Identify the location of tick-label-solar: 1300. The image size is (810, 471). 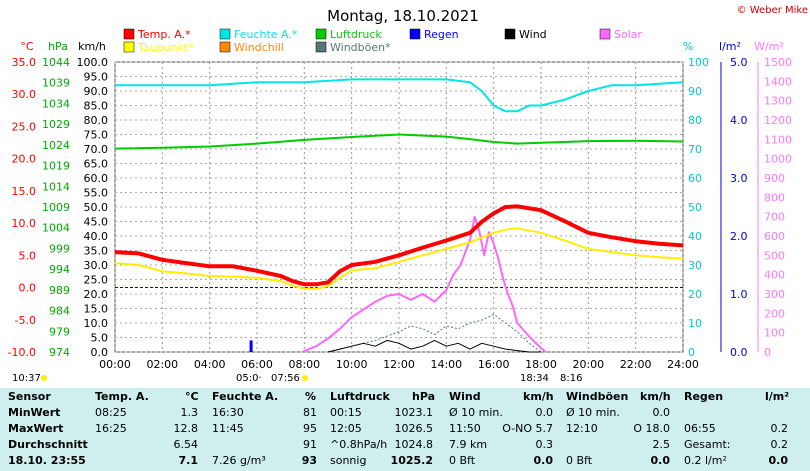
(778, 101).